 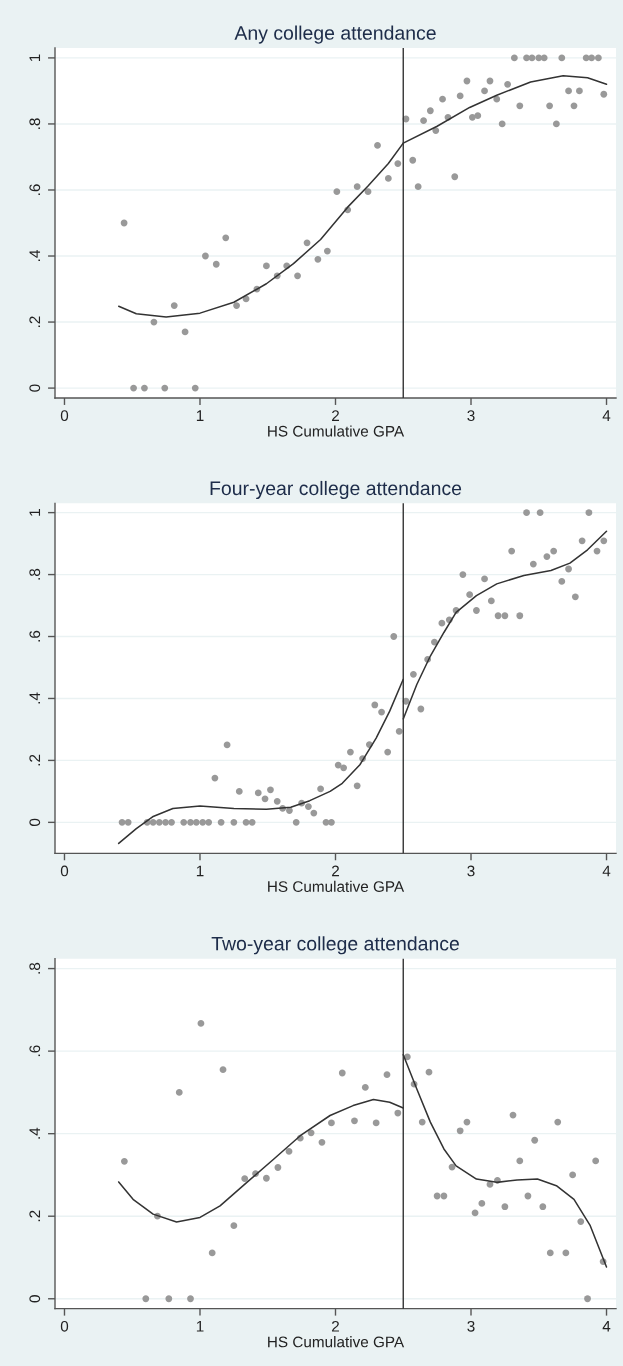 I want to click on chart-title: Four-year college attendance, so click(x=336, y=490).